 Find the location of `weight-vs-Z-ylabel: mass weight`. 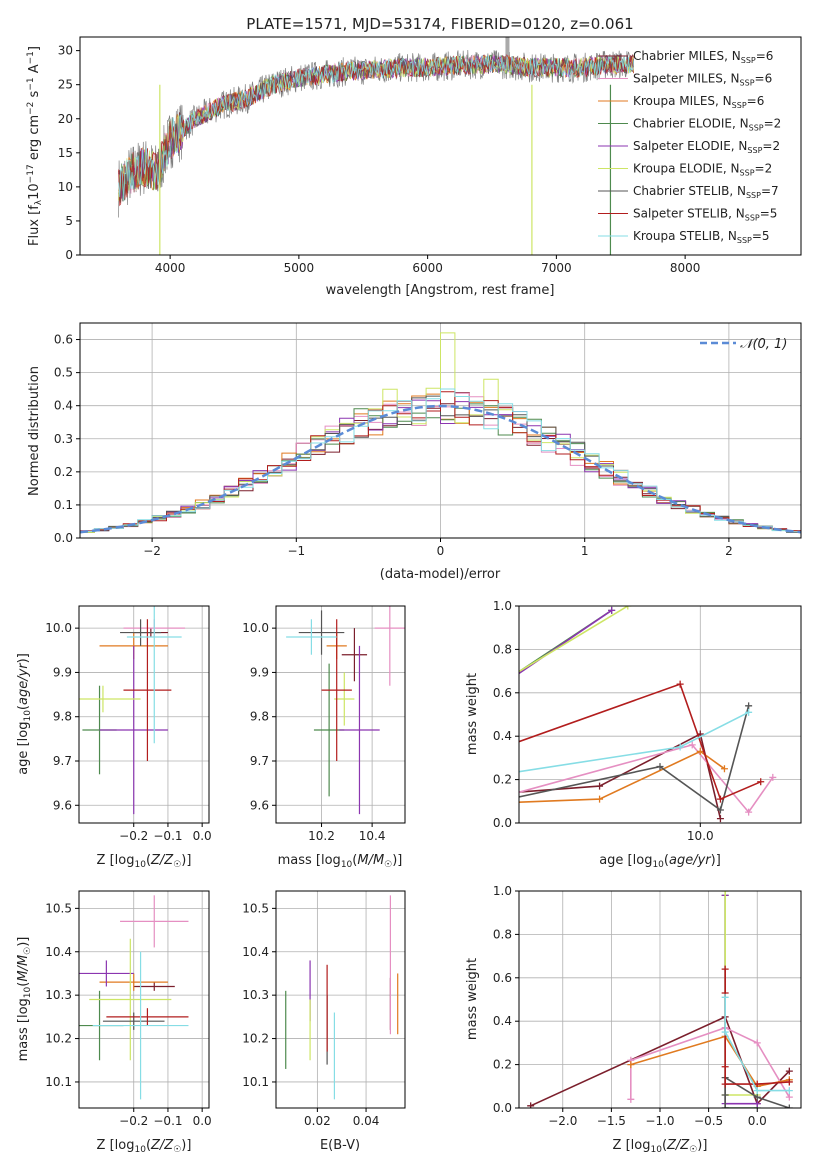

weight-vs-Z-ylabel: mass weight is located at coordinates (472, 999).